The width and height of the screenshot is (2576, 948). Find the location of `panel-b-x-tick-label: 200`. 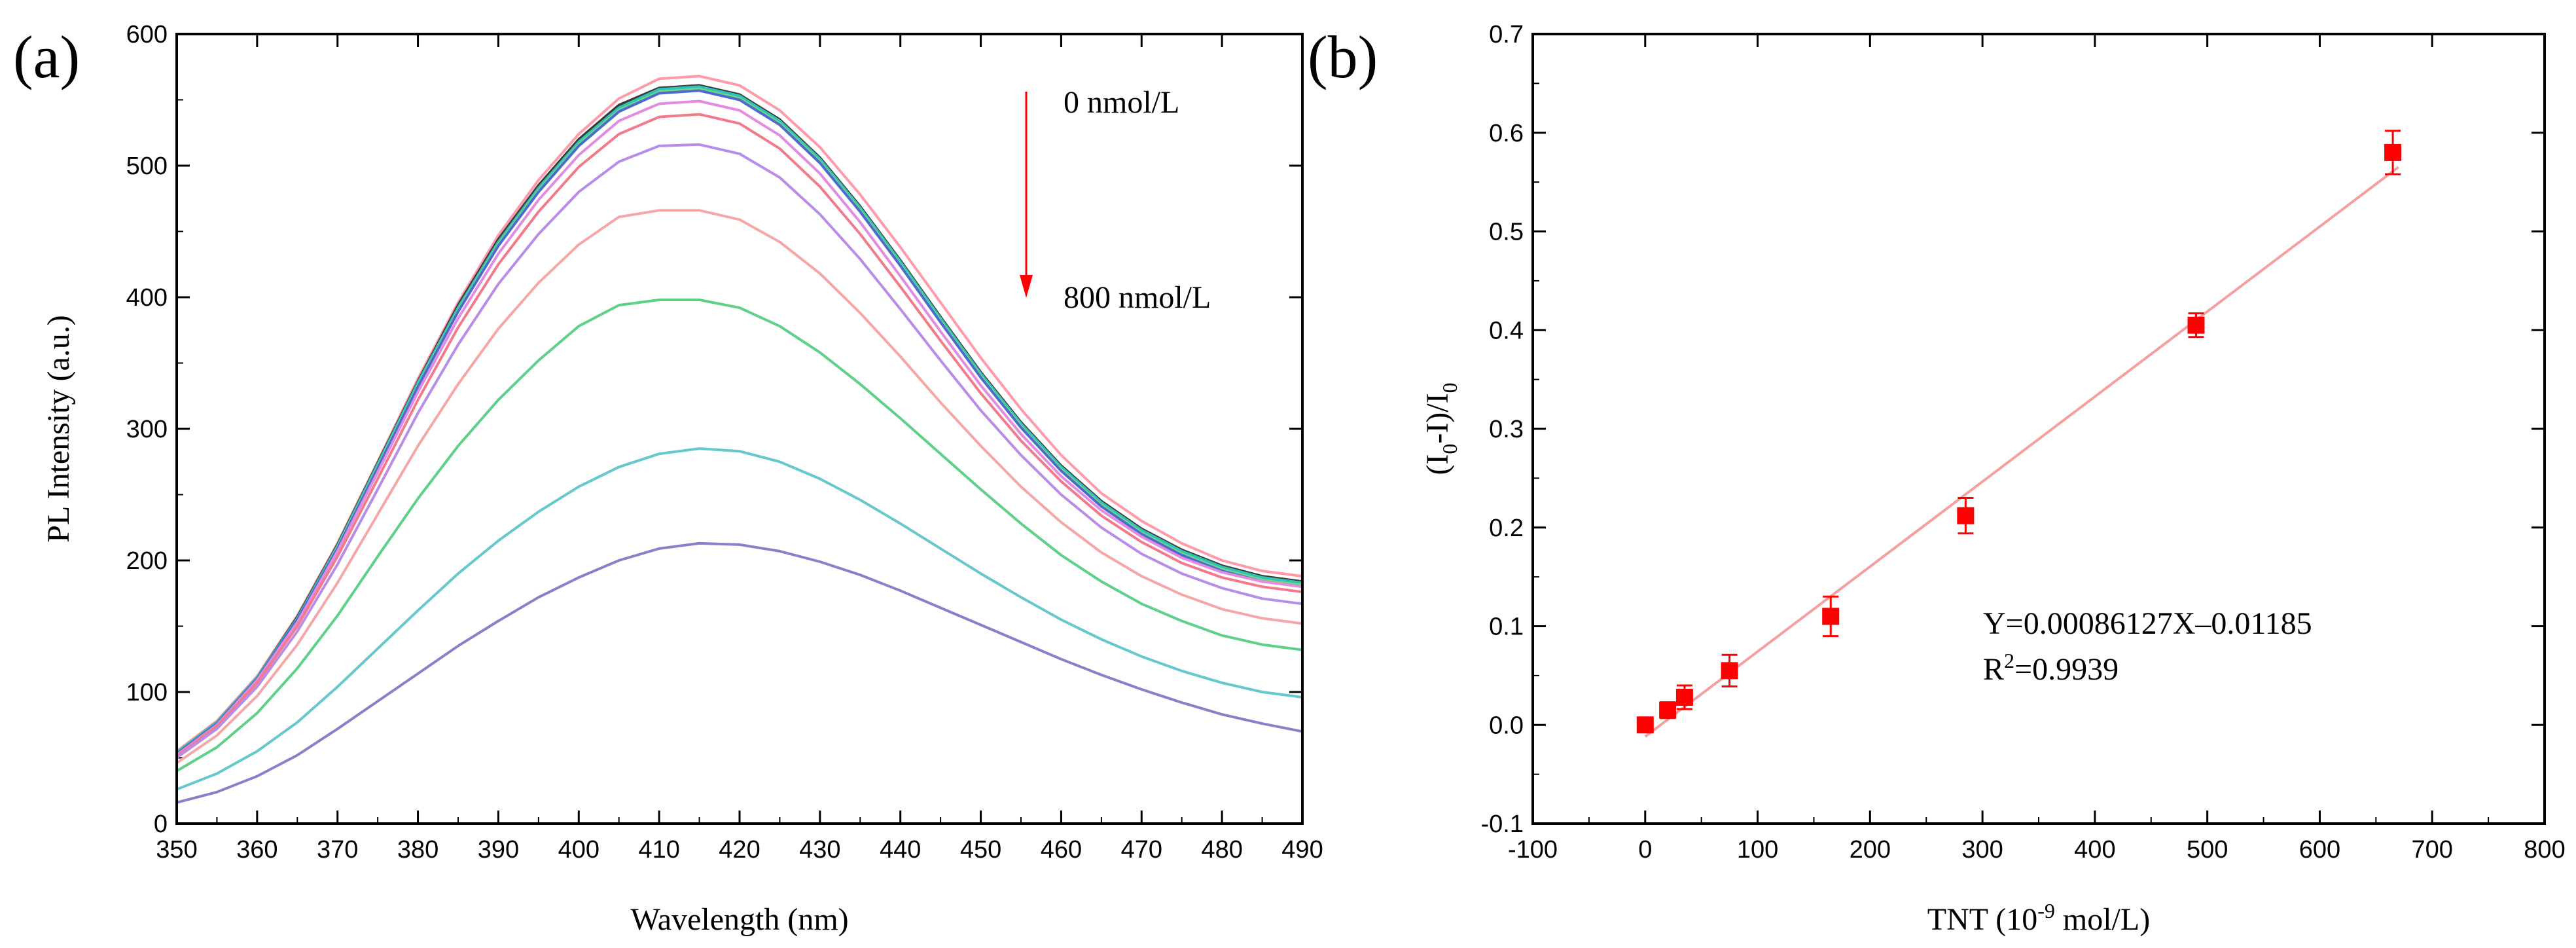

panel-b-x-tick-label: 200 is located at coordinates (1870, 850).